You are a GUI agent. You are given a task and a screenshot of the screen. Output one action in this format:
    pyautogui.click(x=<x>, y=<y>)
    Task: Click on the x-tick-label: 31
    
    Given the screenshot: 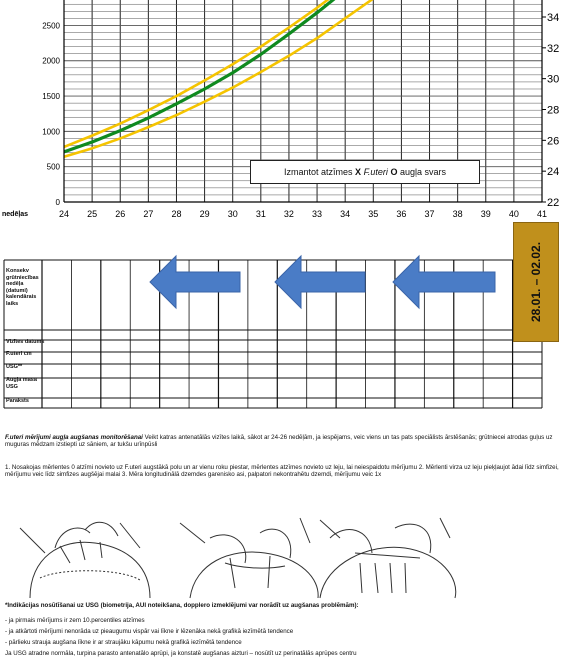 What is the action you would take?
    pyautogui.click(x=261, y=214)
    